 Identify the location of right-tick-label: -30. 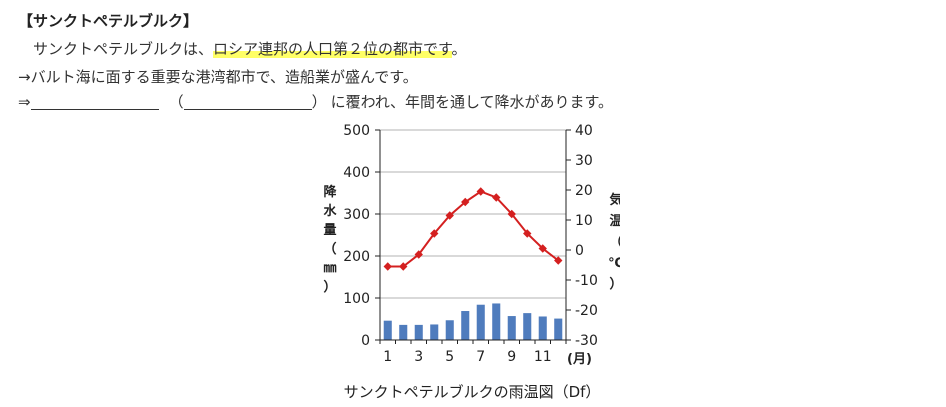
(586, 341).